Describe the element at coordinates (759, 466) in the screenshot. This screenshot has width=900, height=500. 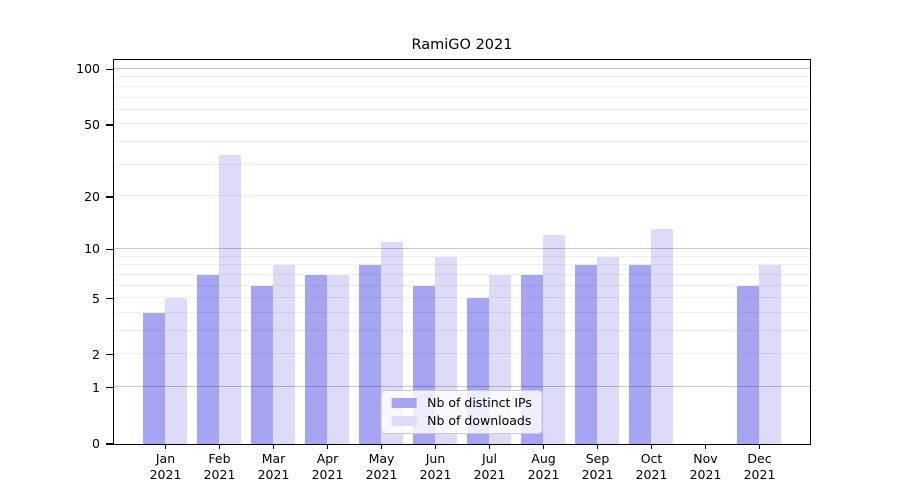
I see `x-tick-label-dec: Dec 2021` at that location.